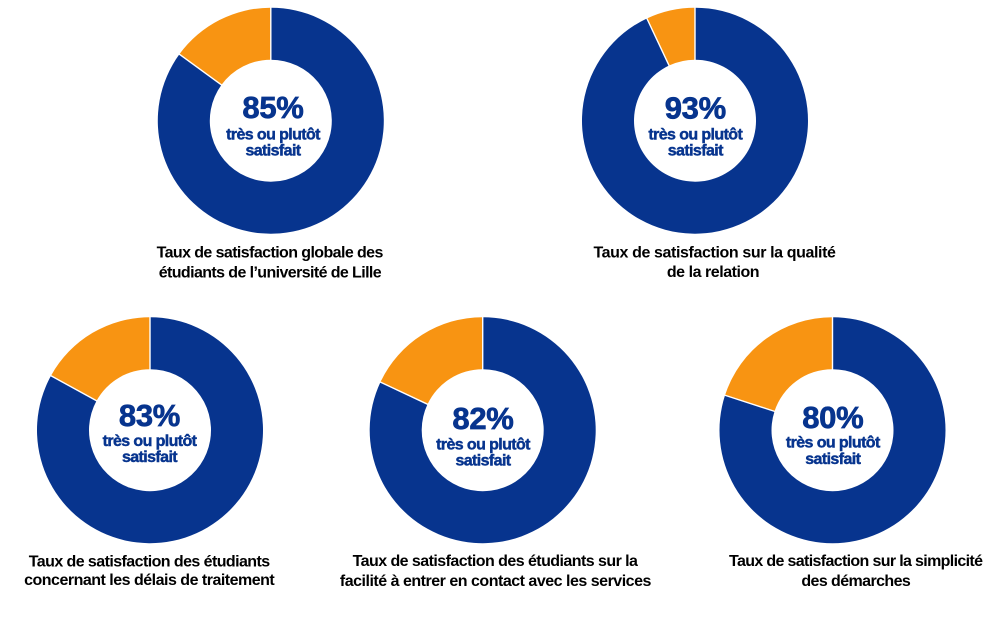  I want to click on svg-text:étudiants de l’université de L: étudiants de l’université de Lille, so click(270, 273).